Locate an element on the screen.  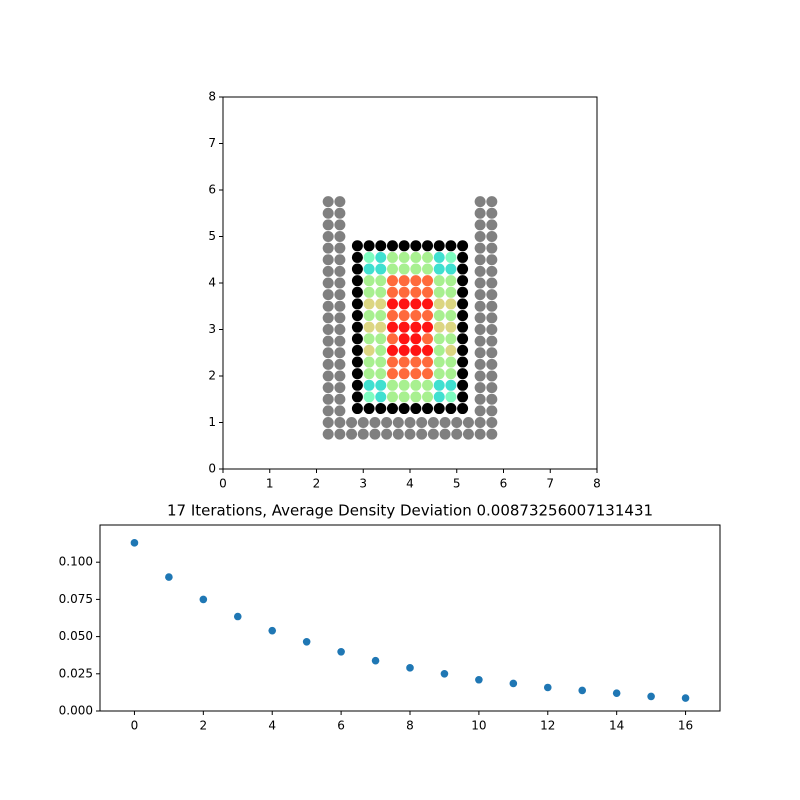
x-tick-label: 5 is located at coordinates (457, 484).